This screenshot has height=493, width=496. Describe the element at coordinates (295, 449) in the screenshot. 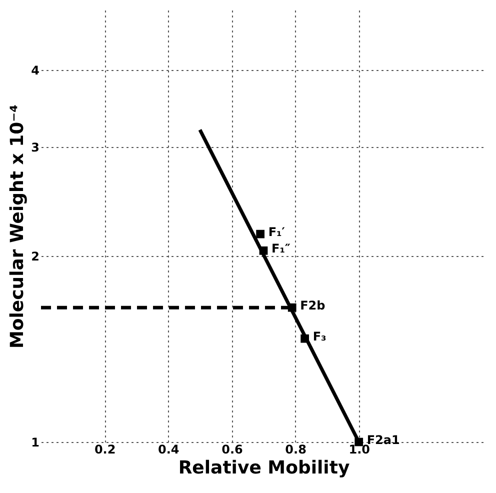

I see `x-tick-label: 0.8` at that location.